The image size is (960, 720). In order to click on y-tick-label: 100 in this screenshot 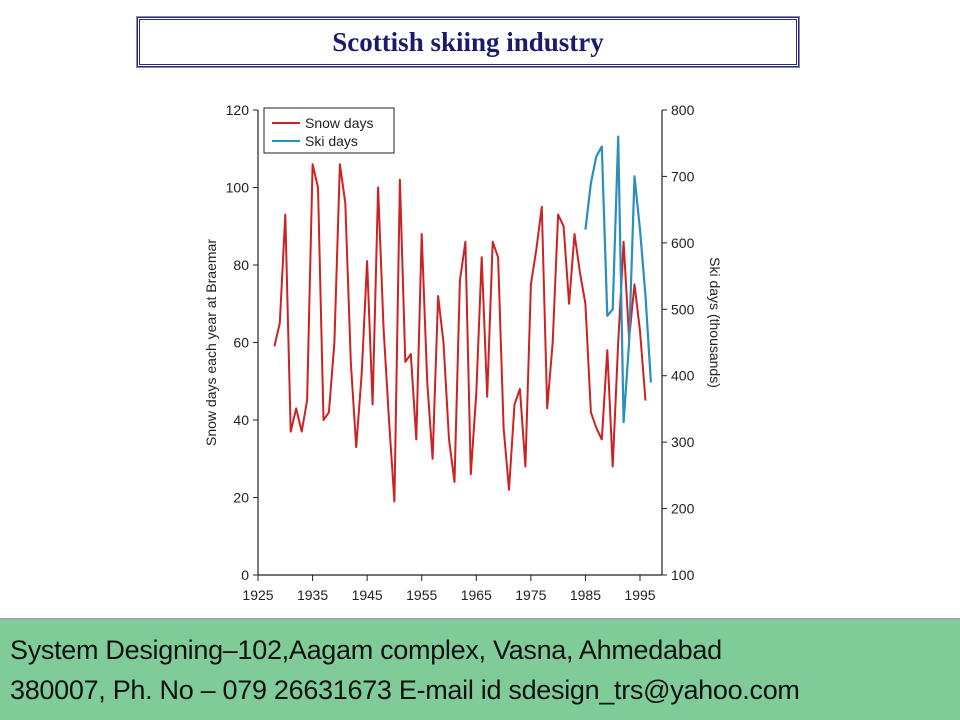, I will do `click(238, 188)`.